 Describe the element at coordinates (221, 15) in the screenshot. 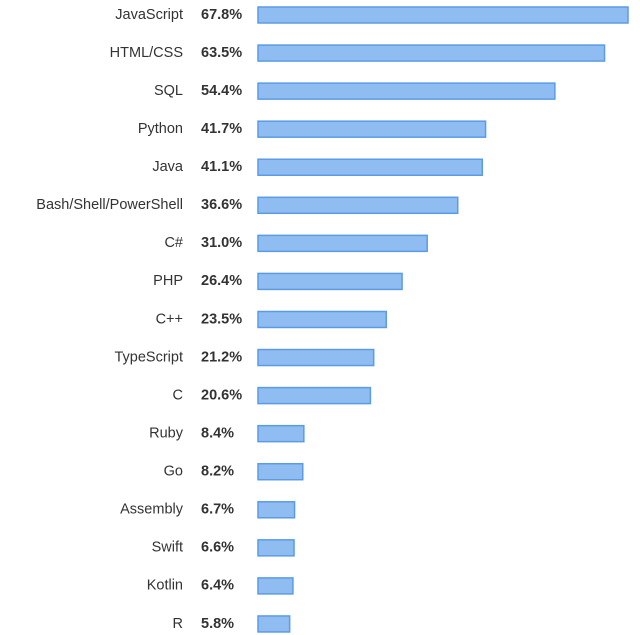

I see `value-label: 67.8%` at that location.